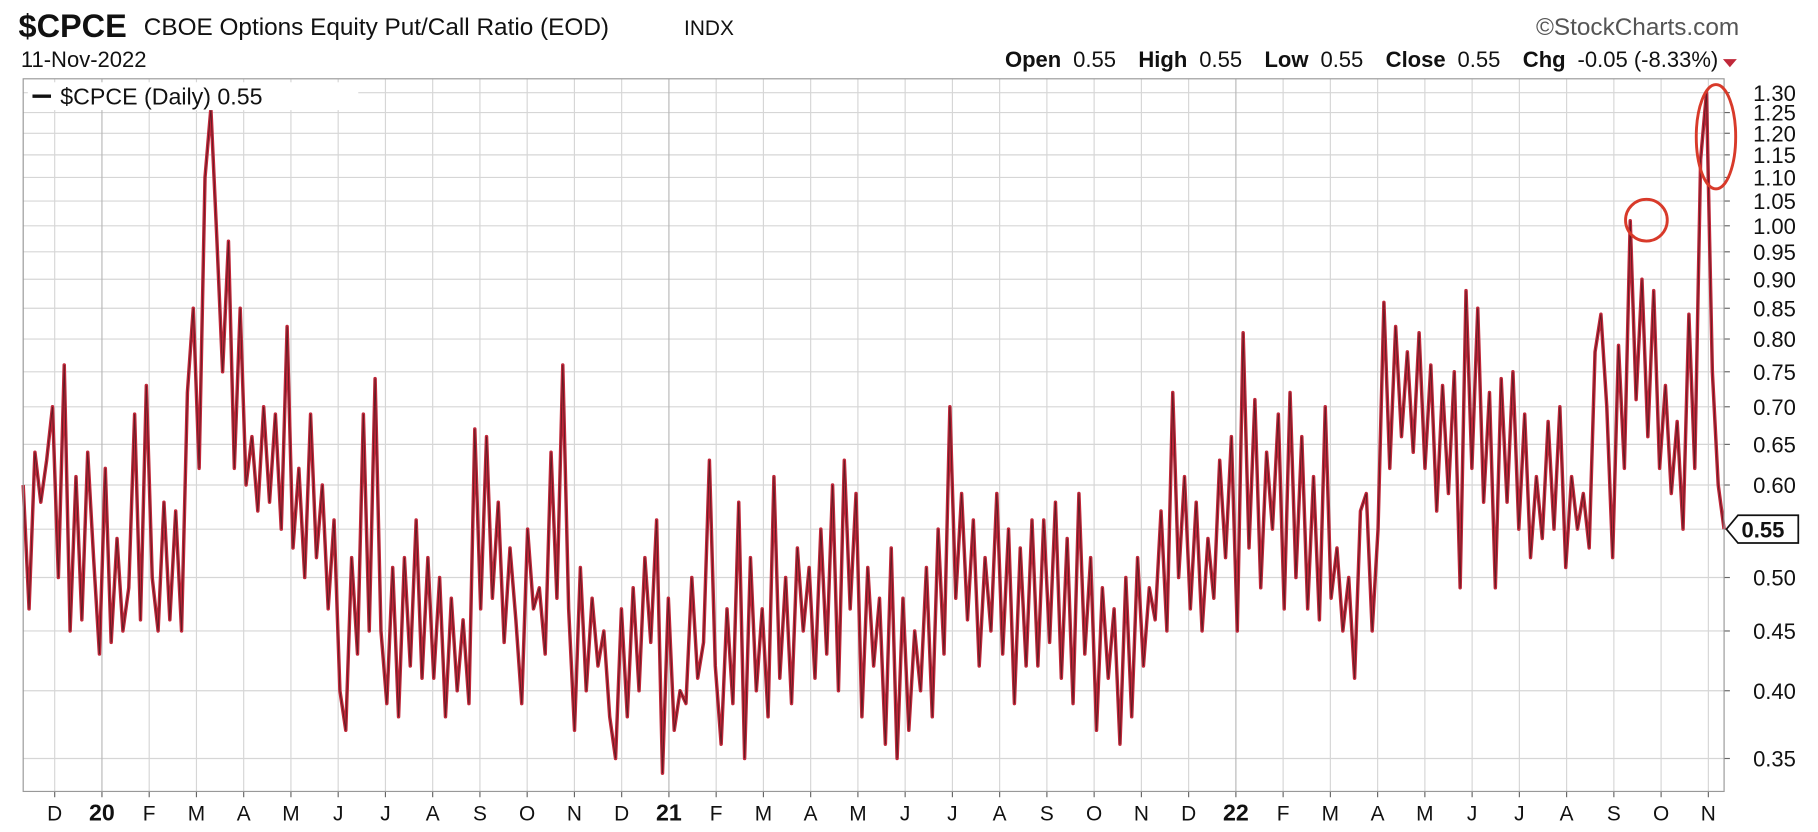 This screenshot has height=832, width=1818. What do you see at coordinates (1774, 691) in the screenshot?
I see `y-tick-label: 0.40` at bounding box center [1774, 691].